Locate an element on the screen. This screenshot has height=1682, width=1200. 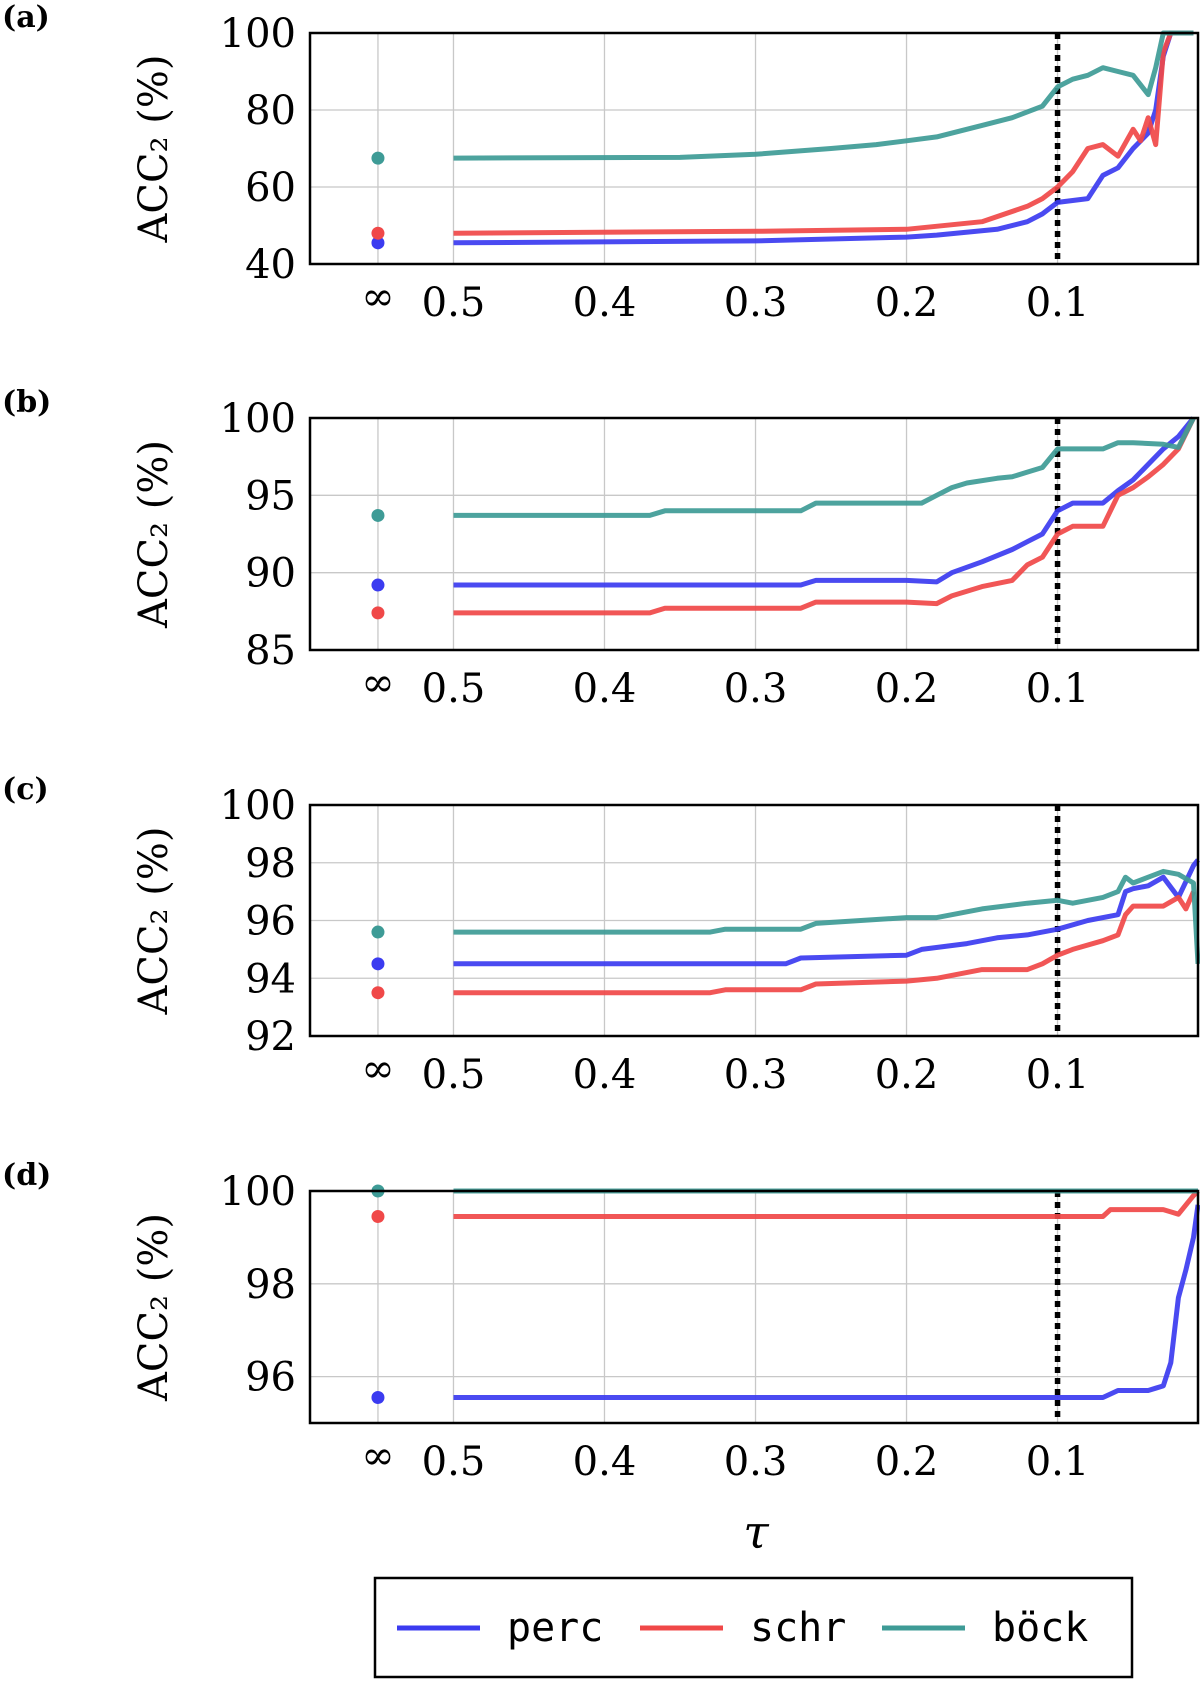
legend: perc schr böck is located at coordinates (753, 1627).